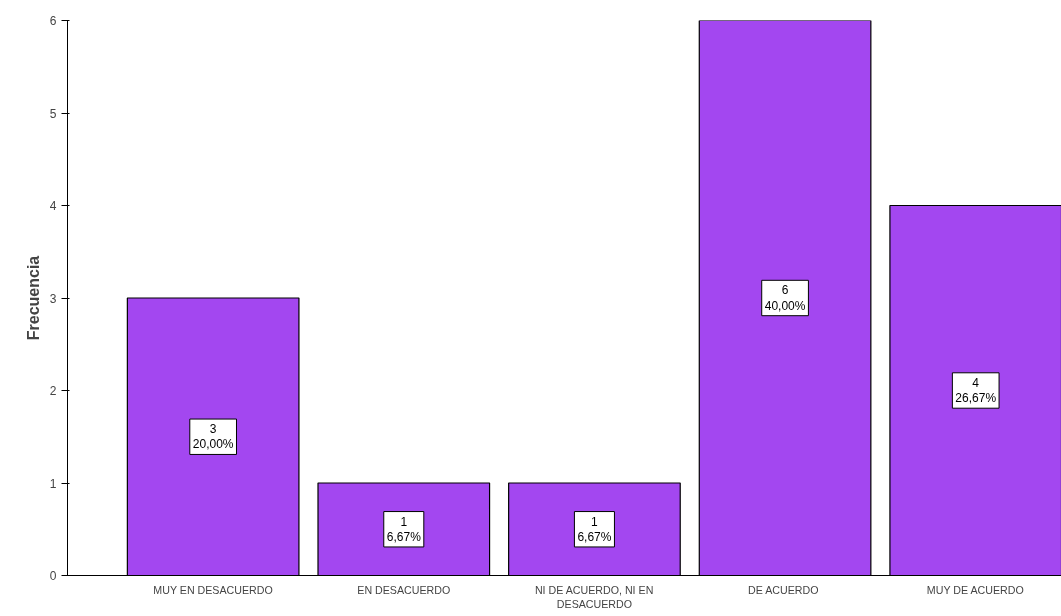 The width and height of the screenshot is (1061, 616). I want to click on x-tick-label: EN DESACUERDO, so click(404, 589).